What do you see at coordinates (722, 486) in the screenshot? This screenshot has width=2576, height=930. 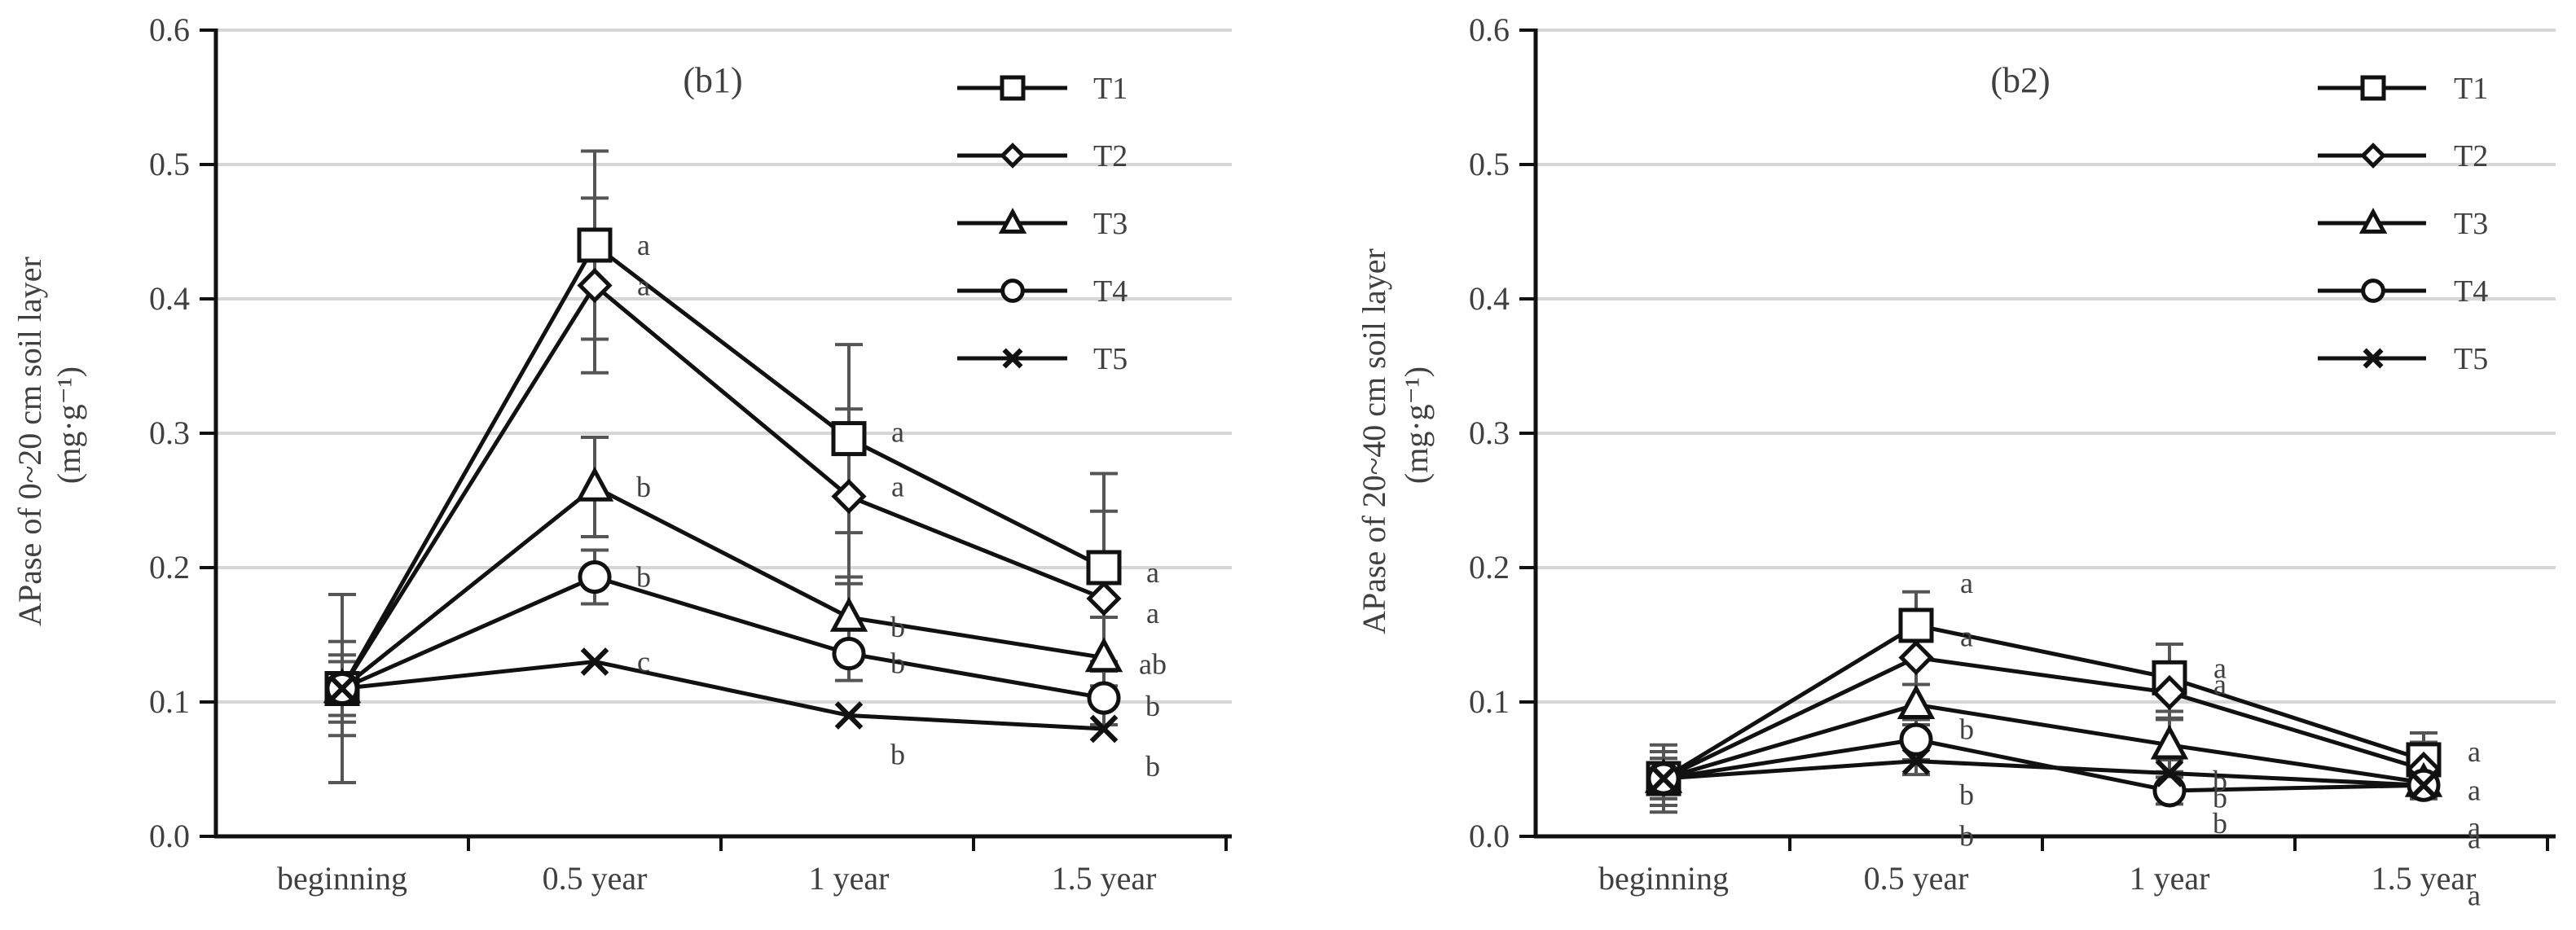 I see `series-line-T2` at bounding box center [722, 486].